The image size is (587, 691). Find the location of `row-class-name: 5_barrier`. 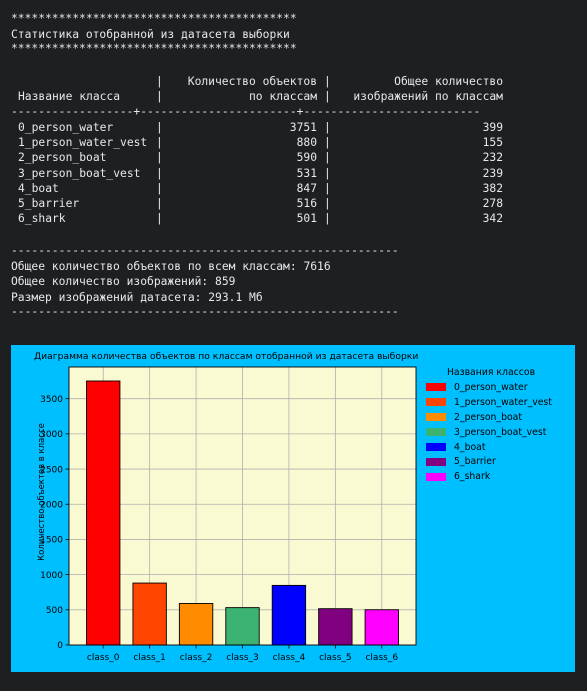

row-class-name: 5_barrier is located at coordinates (49, 203).